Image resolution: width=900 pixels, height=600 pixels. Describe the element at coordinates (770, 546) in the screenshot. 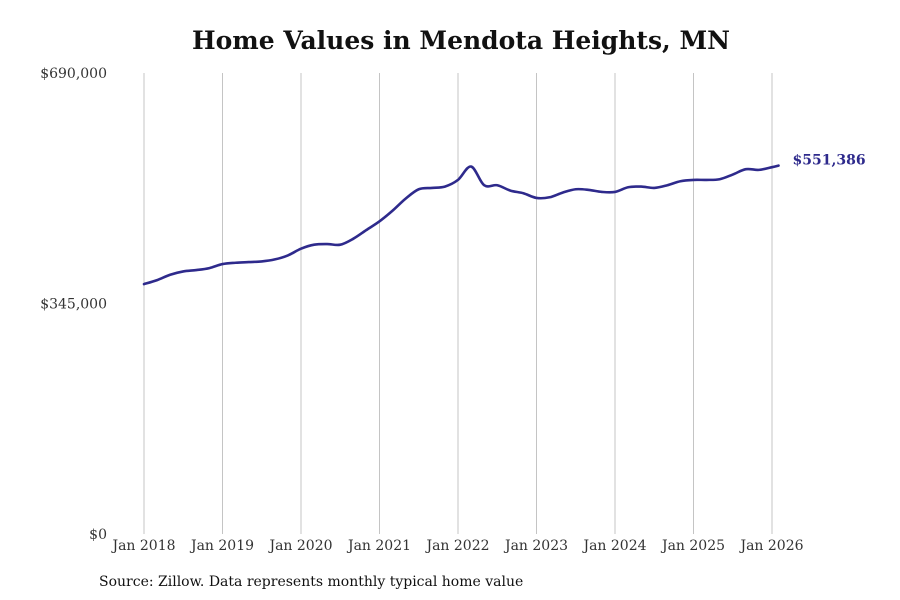

I see `x-tick-label: Jan 2026` at that location.